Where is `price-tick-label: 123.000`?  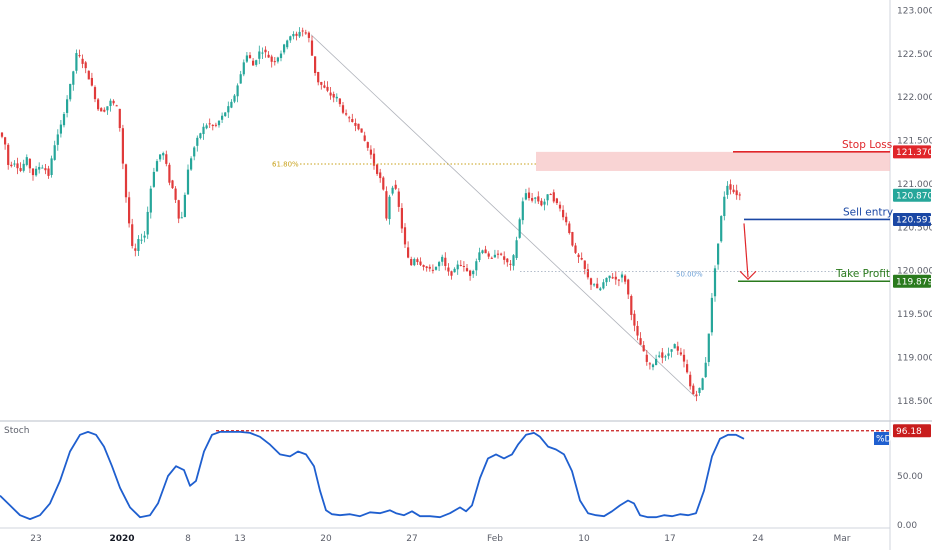 price-tick-label: 123.000 is located at coordinates (914, 11).